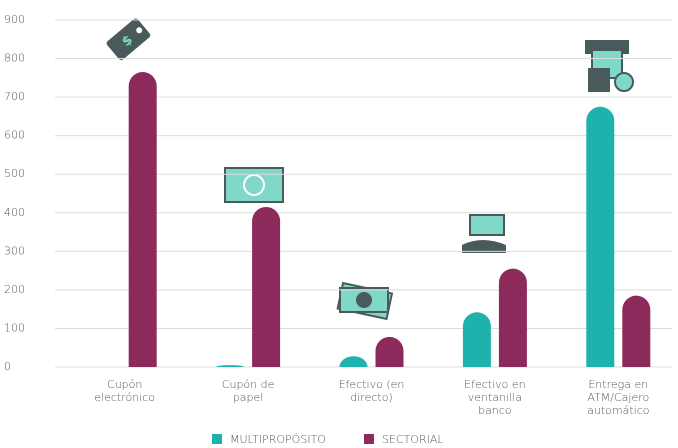 This screenshot has width=678, height=448. What do you see at coordinates (7, 366) in the screenshot?
I see `y-tick-label: 0` at bounding box center [7, 366].